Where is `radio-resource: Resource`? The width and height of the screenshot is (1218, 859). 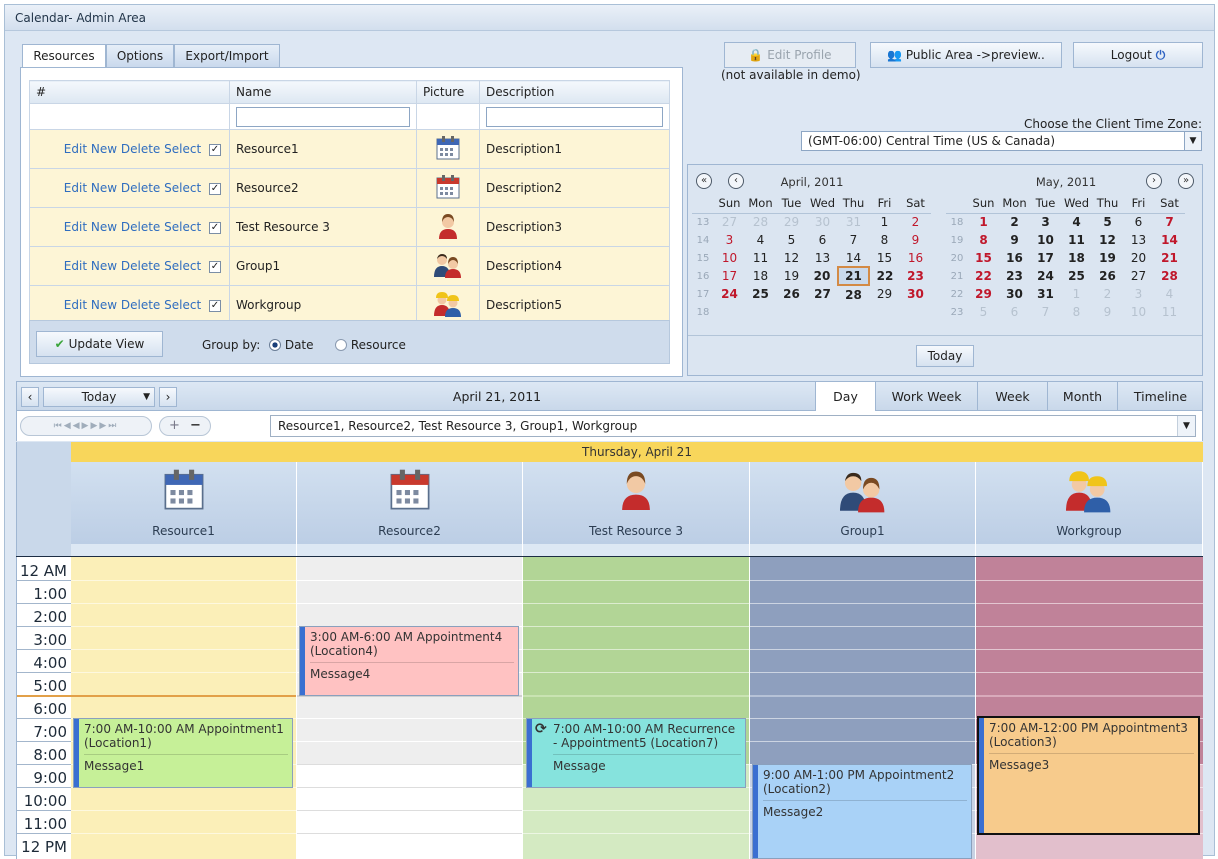
radio-resource: Resource is located at coordinates (370, 345).